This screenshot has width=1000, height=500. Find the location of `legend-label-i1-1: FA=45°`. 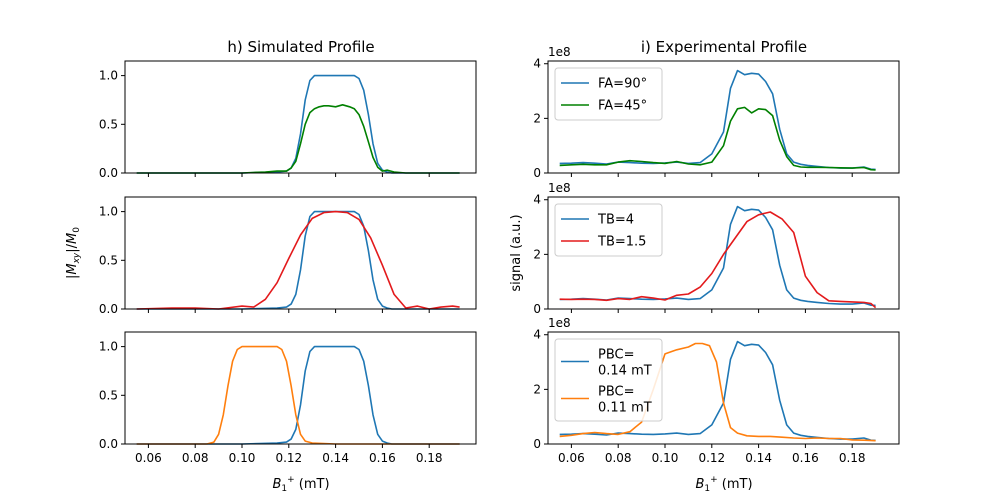

legend-label-i1-1: FA=45° is located at coordinates (622, 106).